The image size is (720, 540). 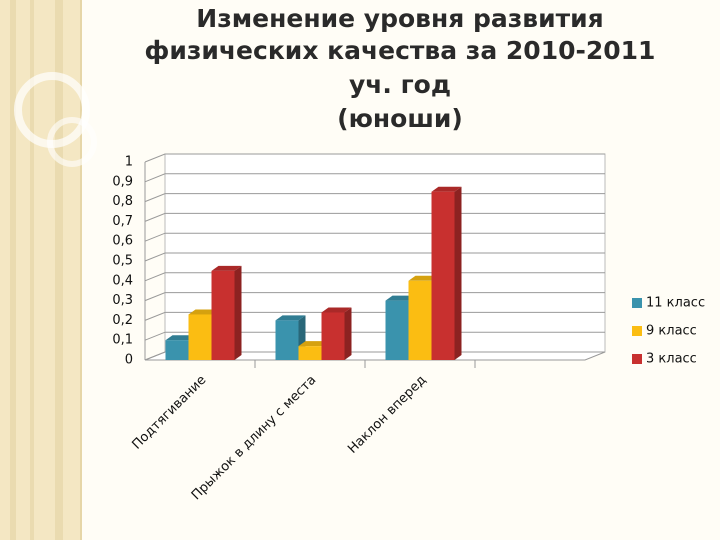 I want to click on y-tick-label: 0,6, so click(x=122, y=241).